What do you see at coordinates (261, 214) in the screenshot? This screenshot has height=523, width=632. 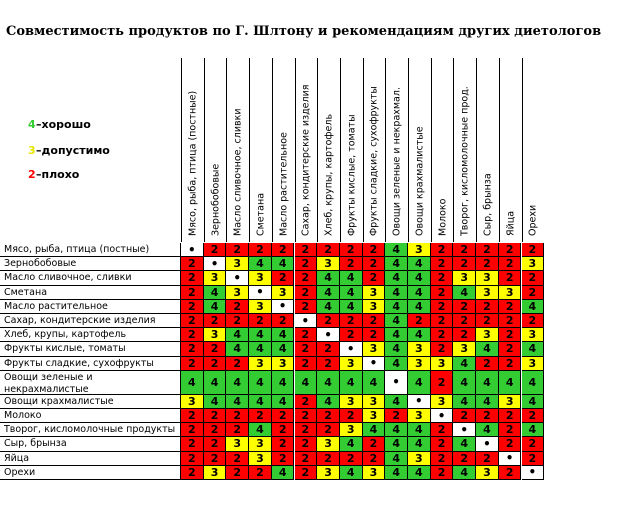 I see `column-header-label: Сметана` at bounding box center [261, 214].